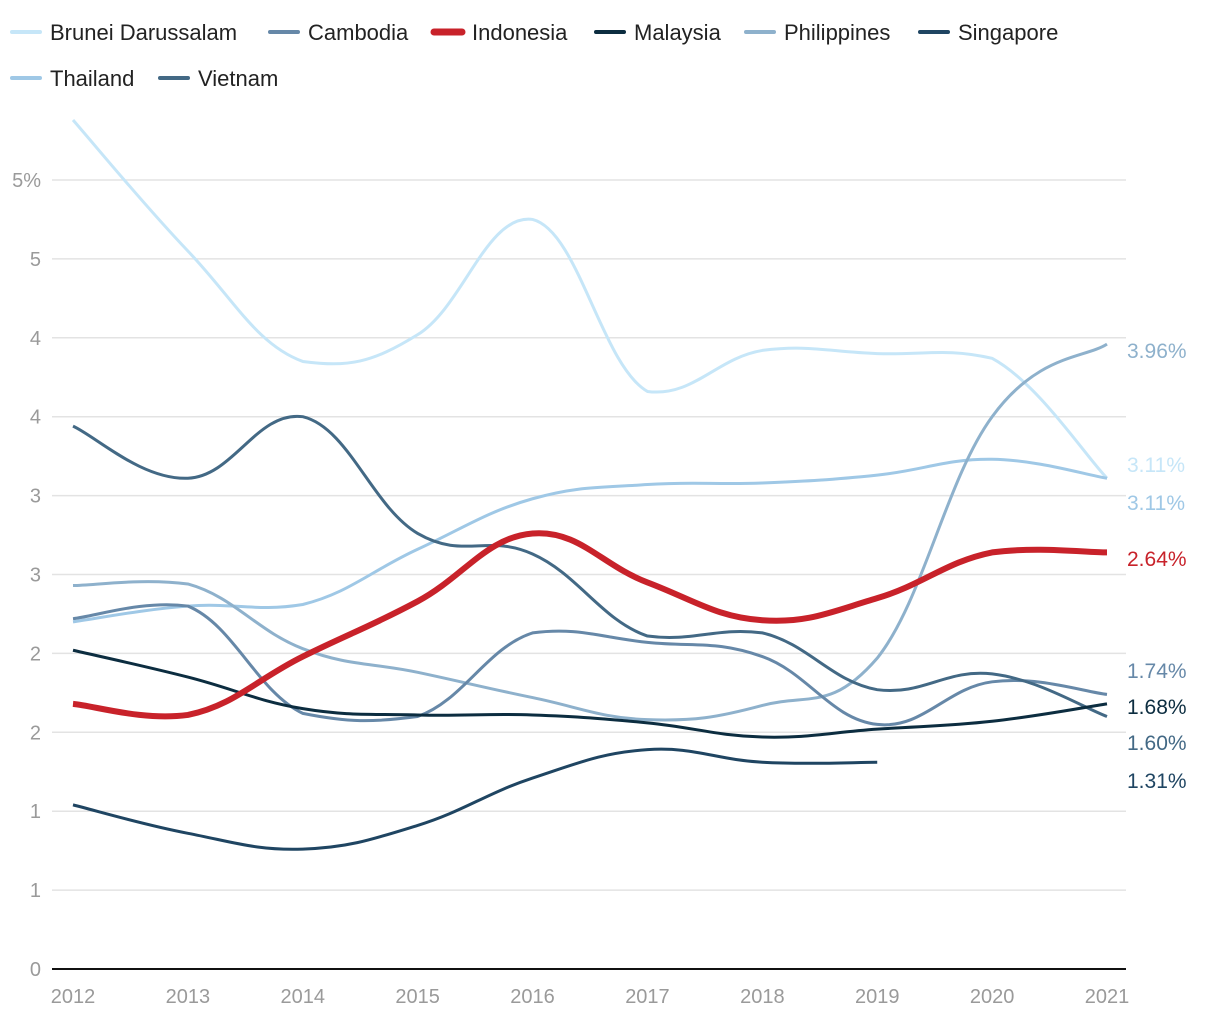  What do you see at coordinates (590, 693) in the screenshot?
I see `series-line-malaysia` at bounding box center [590, 693].